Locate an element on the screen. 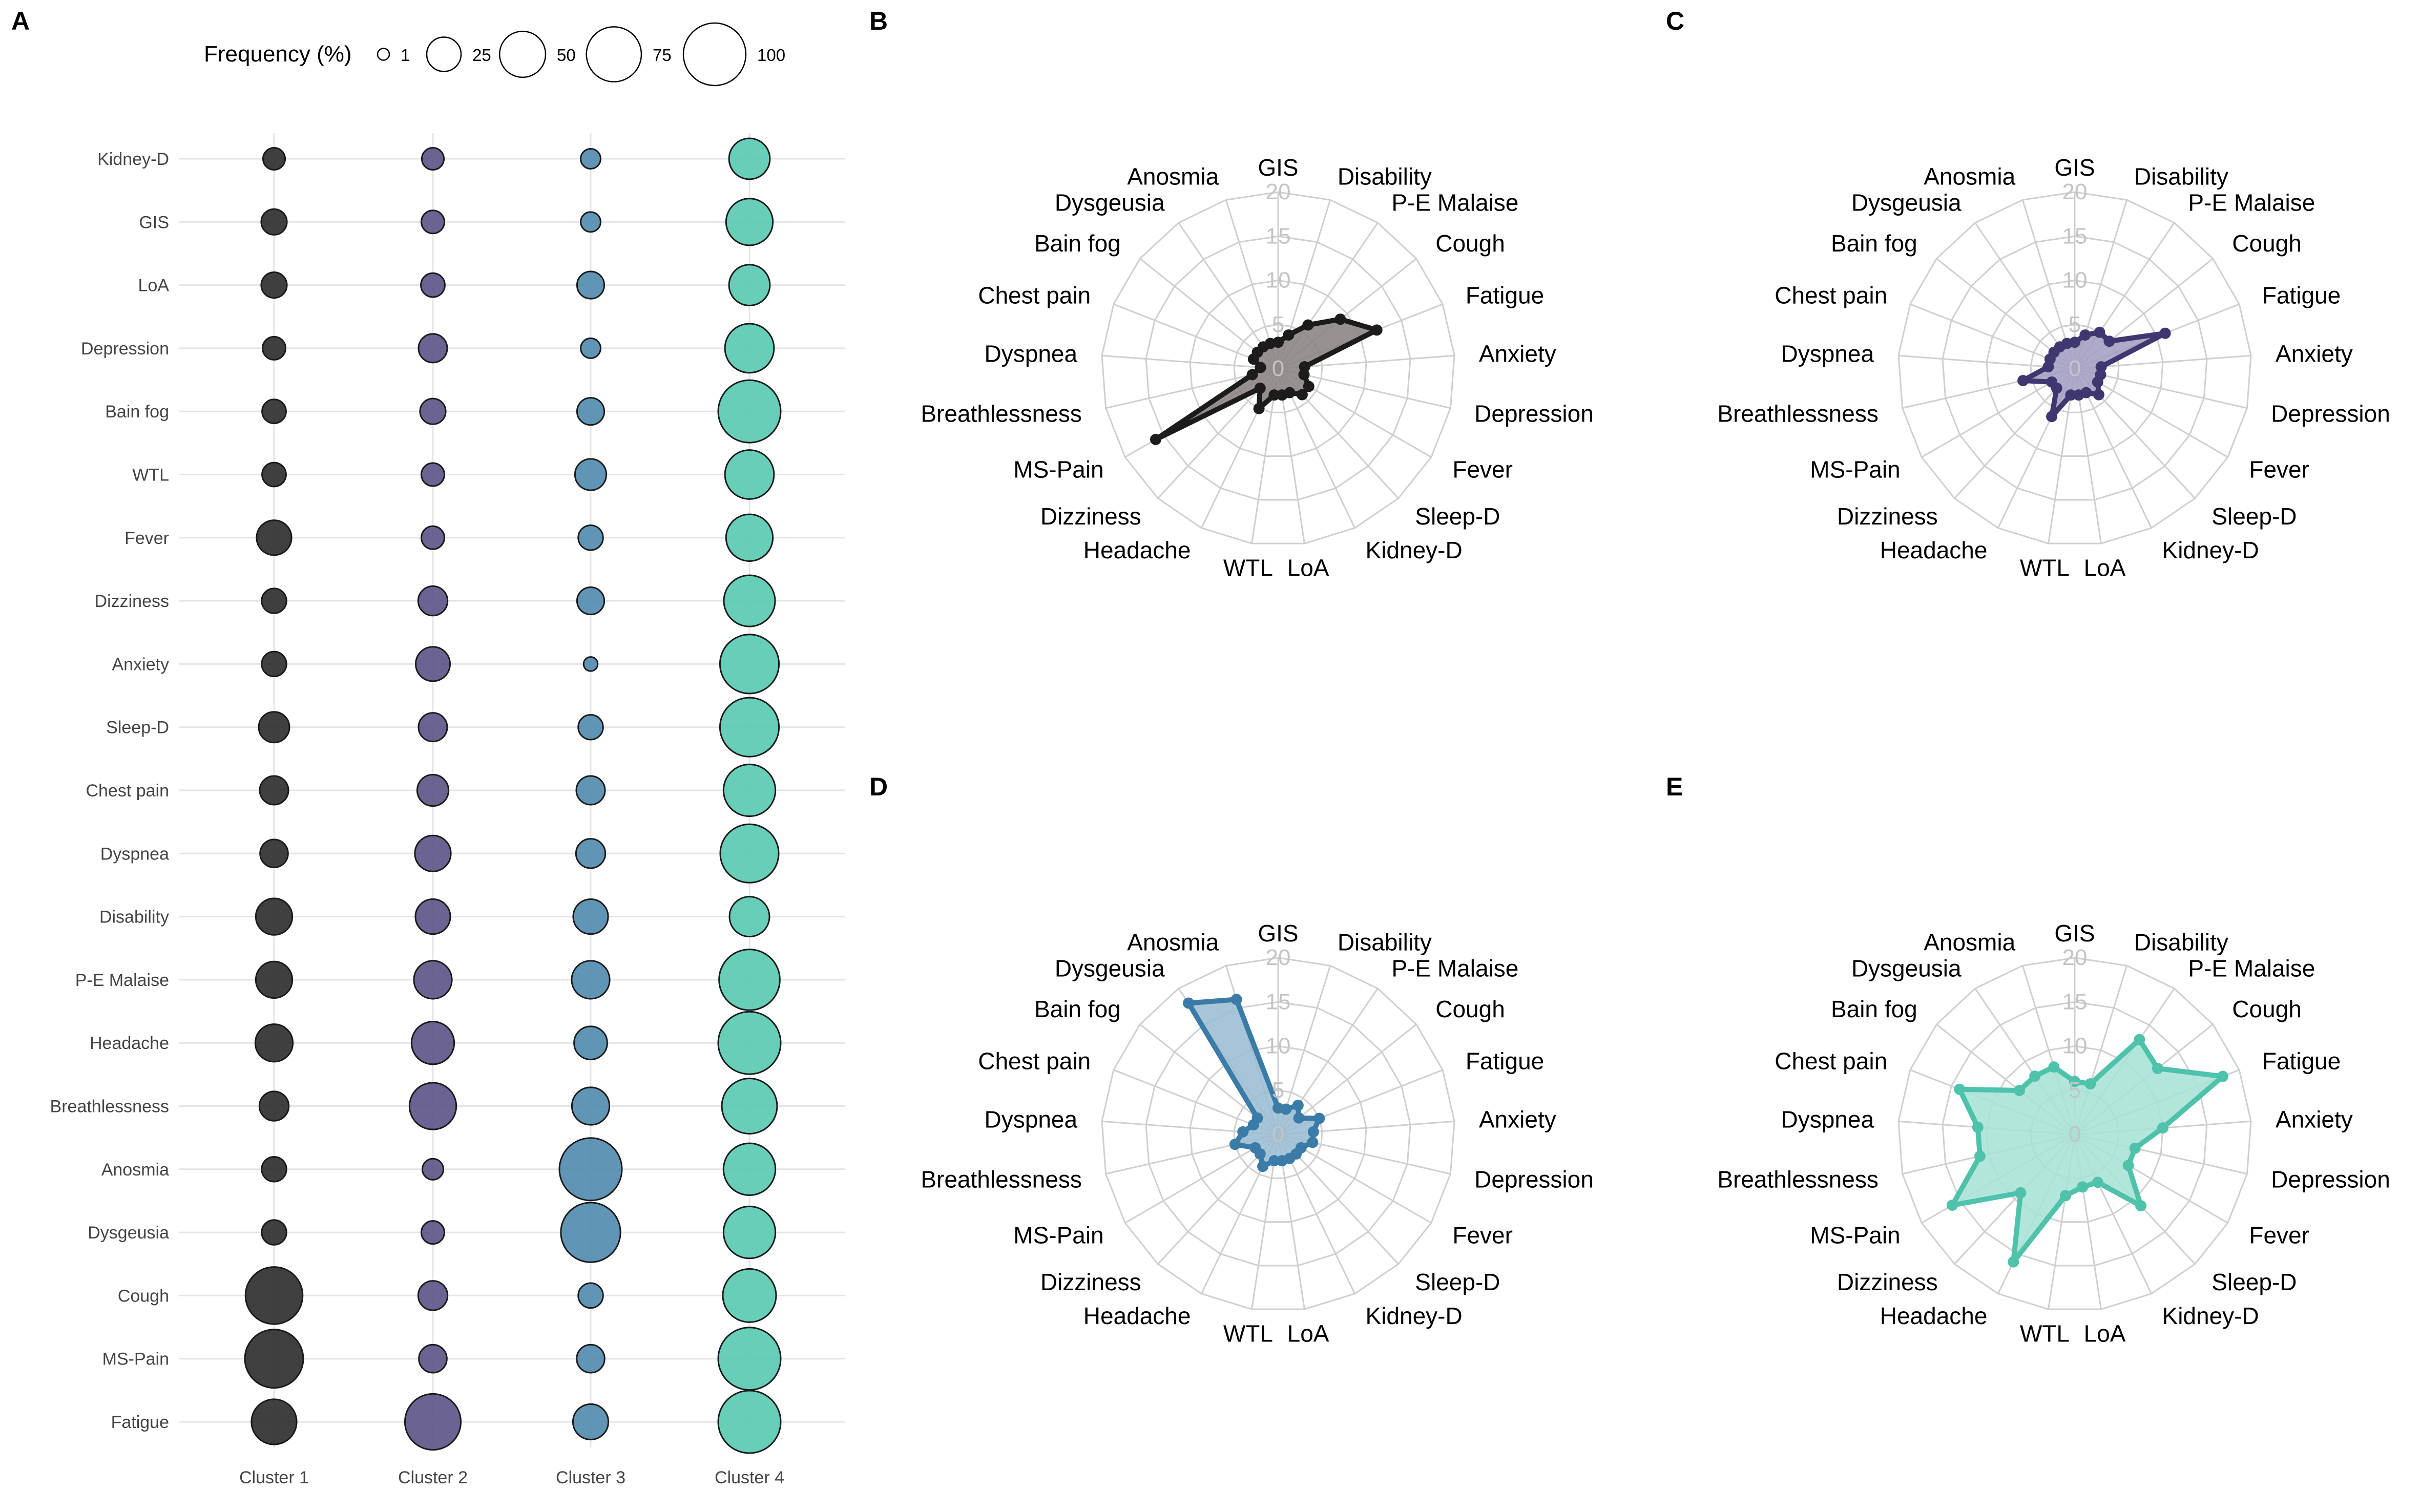 This screenshot has width=2420, height=1512. y-tick-label: Fatigue is located at coordinates (140, 1422).